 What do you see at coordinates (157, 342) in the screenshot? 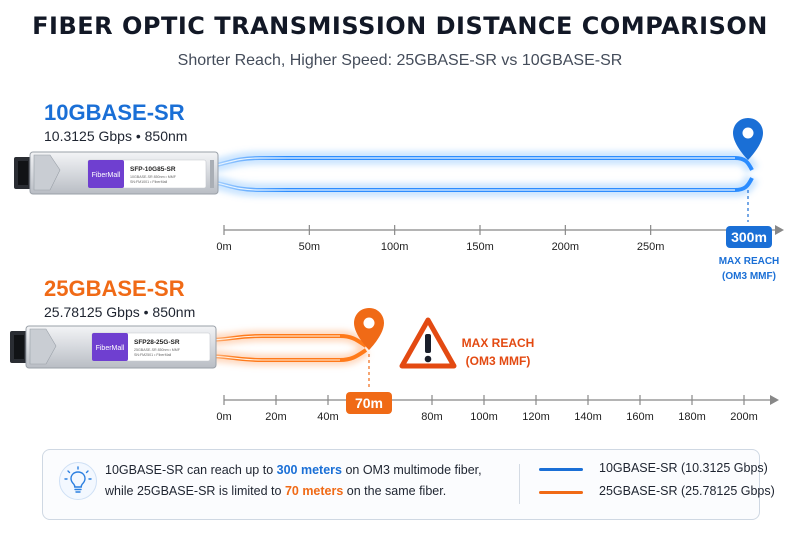
I see `svg-text: SFP28-25G-SR` at bounding box center [157, 342].